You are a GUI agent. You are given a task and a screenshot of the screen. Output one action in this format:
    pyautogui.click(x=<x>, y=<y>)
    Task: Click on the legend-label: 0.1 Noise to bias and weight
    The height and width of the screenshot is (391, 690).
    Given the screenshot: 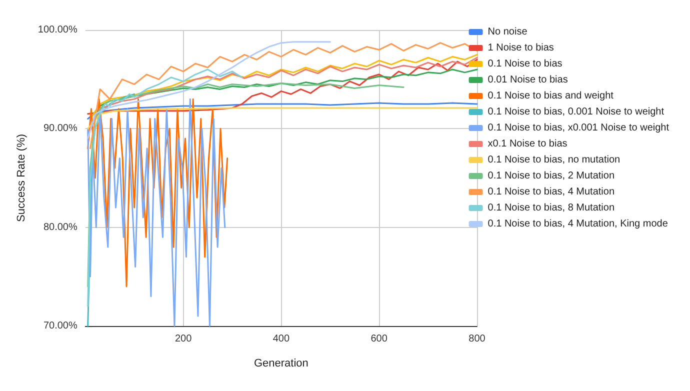 What is the action you would take?
    pyautogui.click(x=551, y=96)
    